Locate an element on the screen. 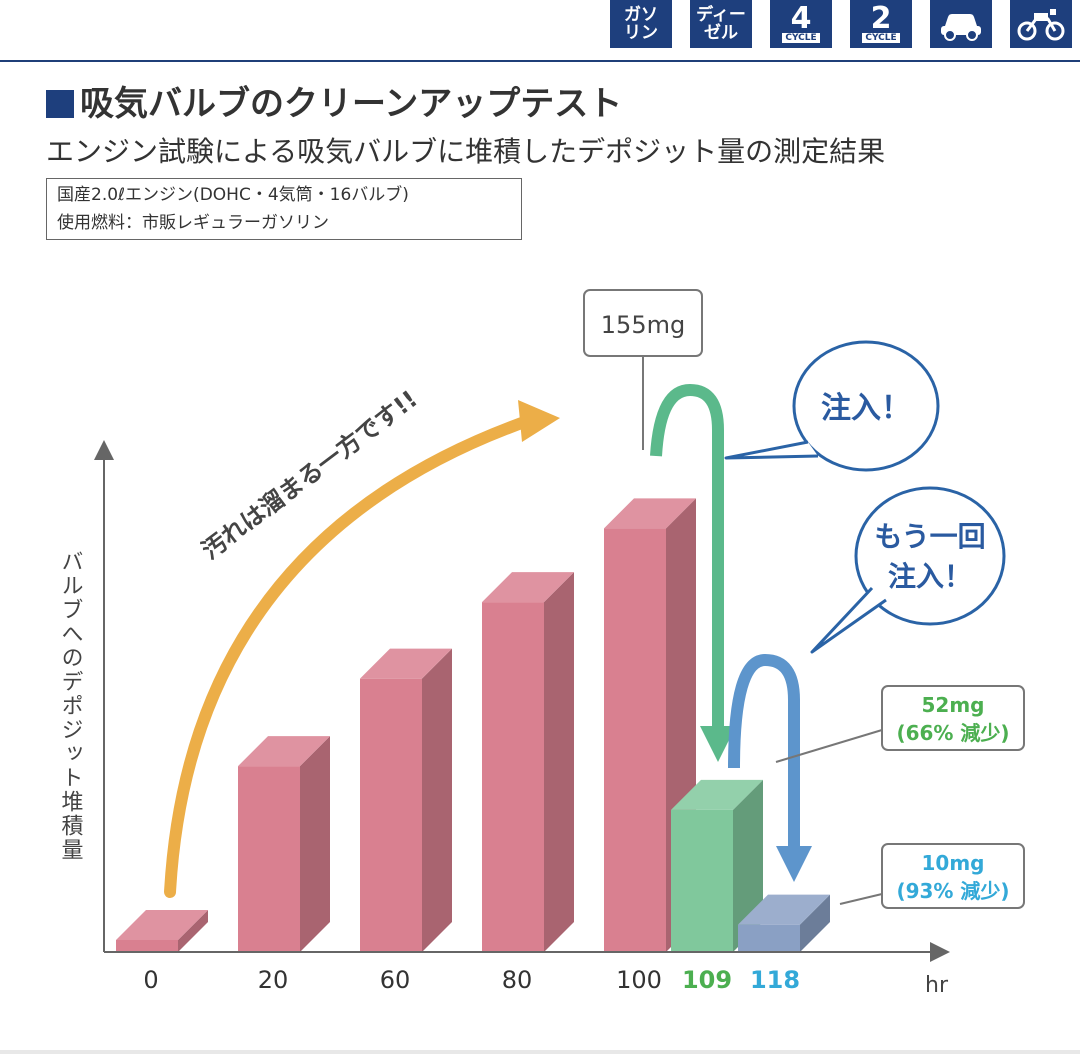 Image resolution: width=1080 pixels, height=1054 pixels. y-axis-label: バルブへのデポジット堆積量 is located at coordinates (71, 706).